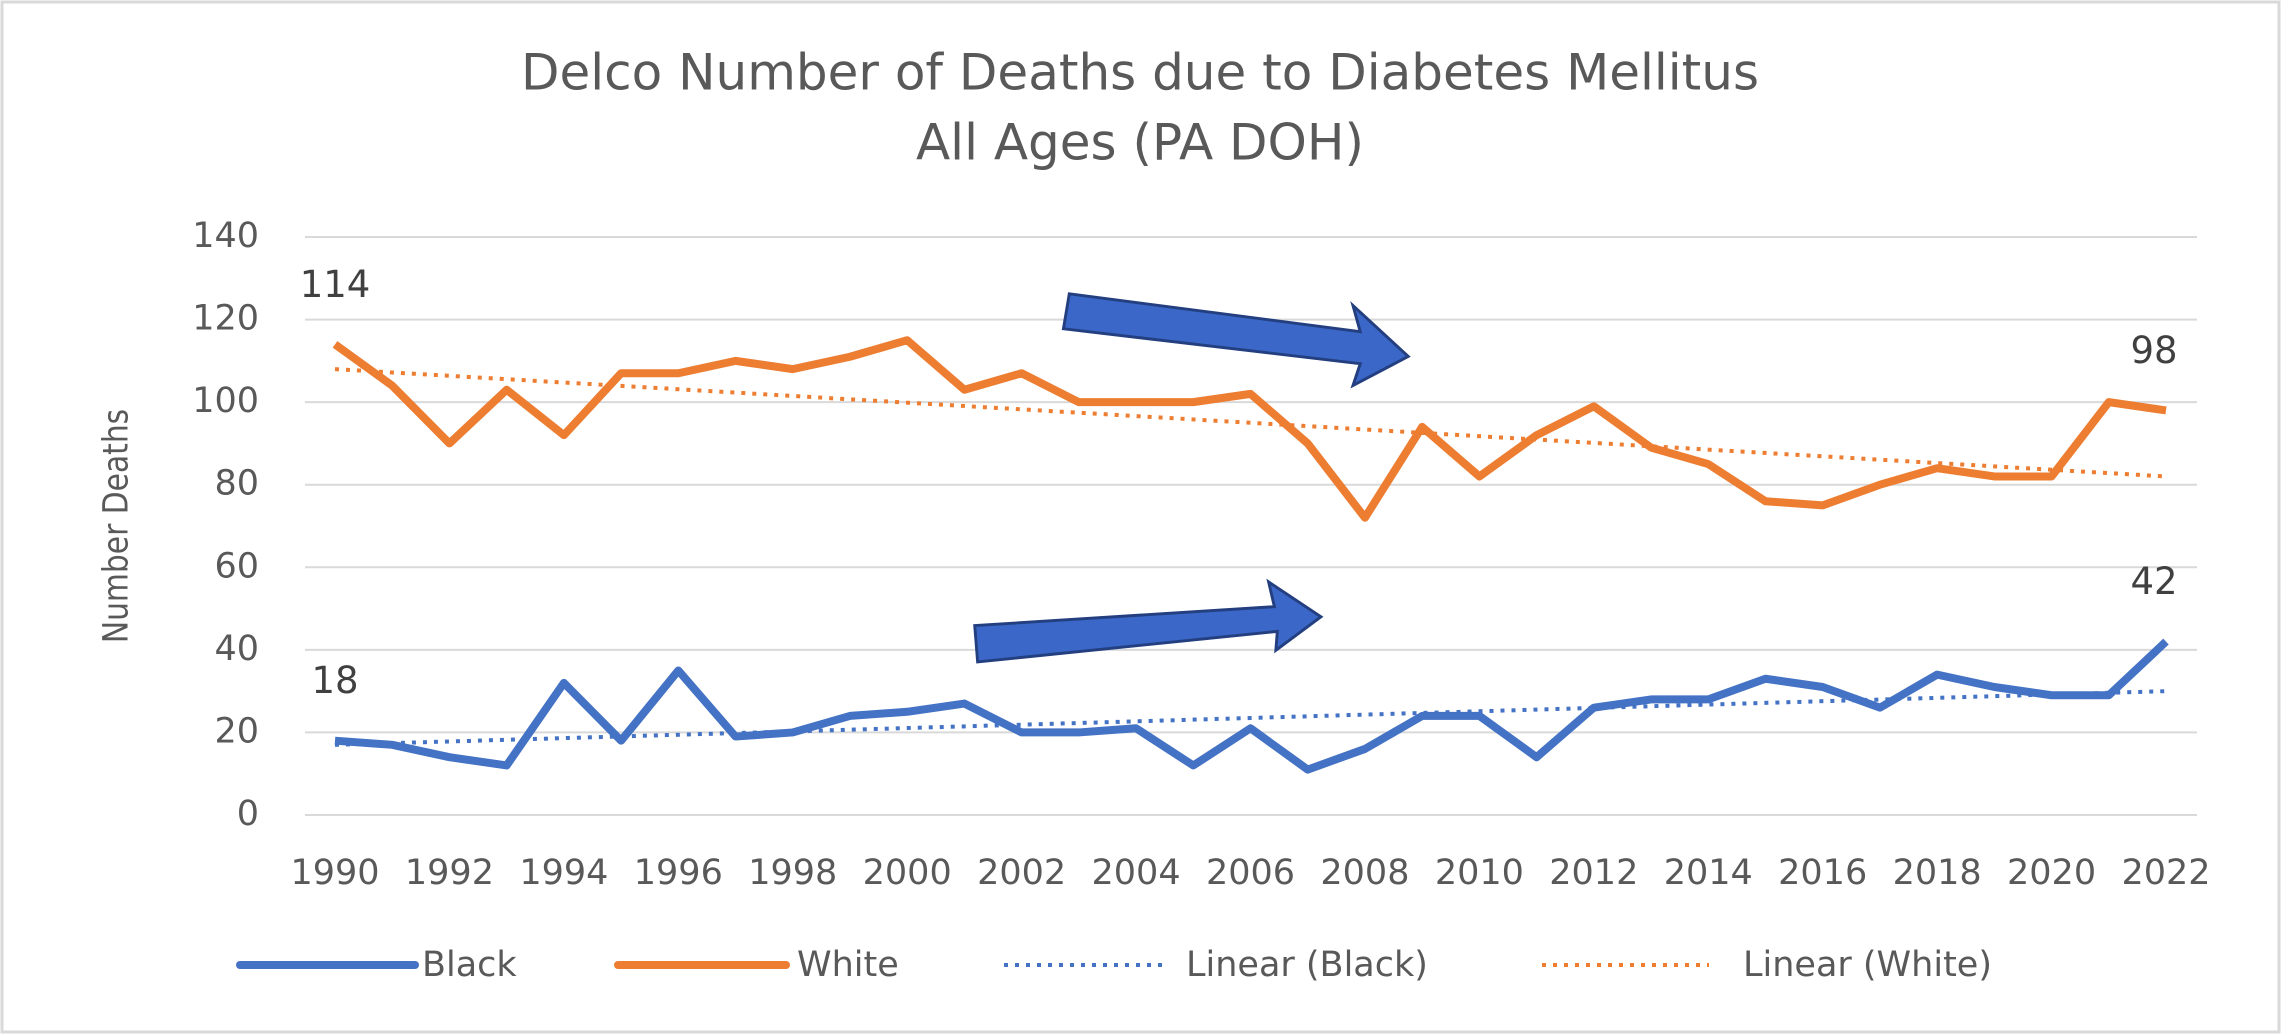 This screenshot has height=1034, width=2281. I want to click on legend-label: Linear (White), so click(1867, 965).